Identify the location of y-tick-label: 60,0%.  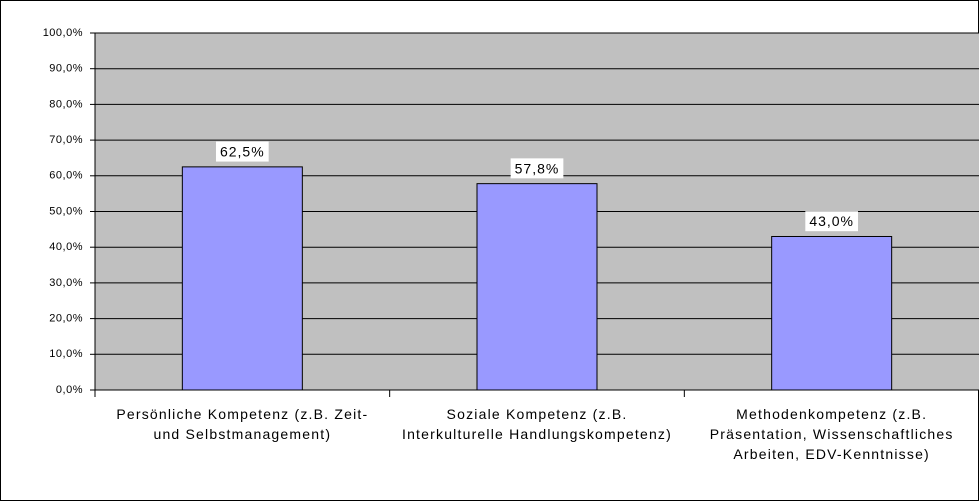
(66, 176).